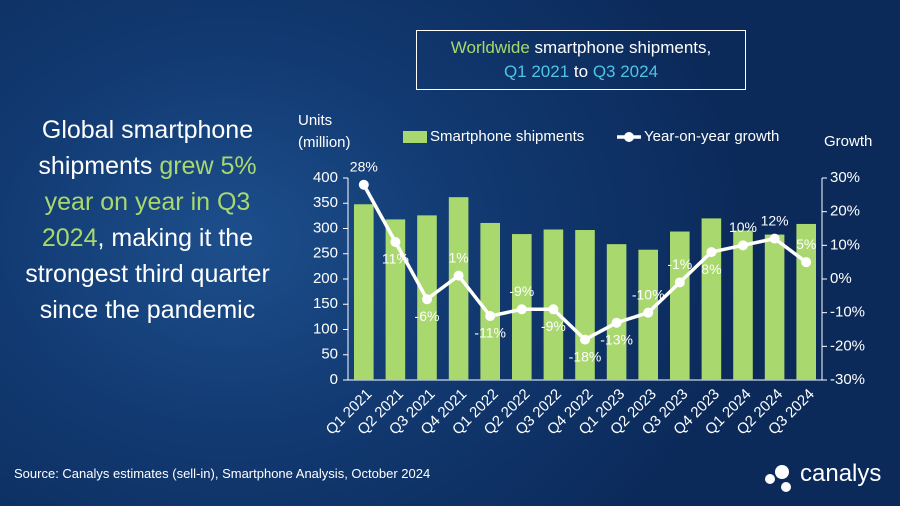  What do you see at coordinates (427, 316) in the screenshot?
I see `data-label: -6%` at bounding box center [427, 316].